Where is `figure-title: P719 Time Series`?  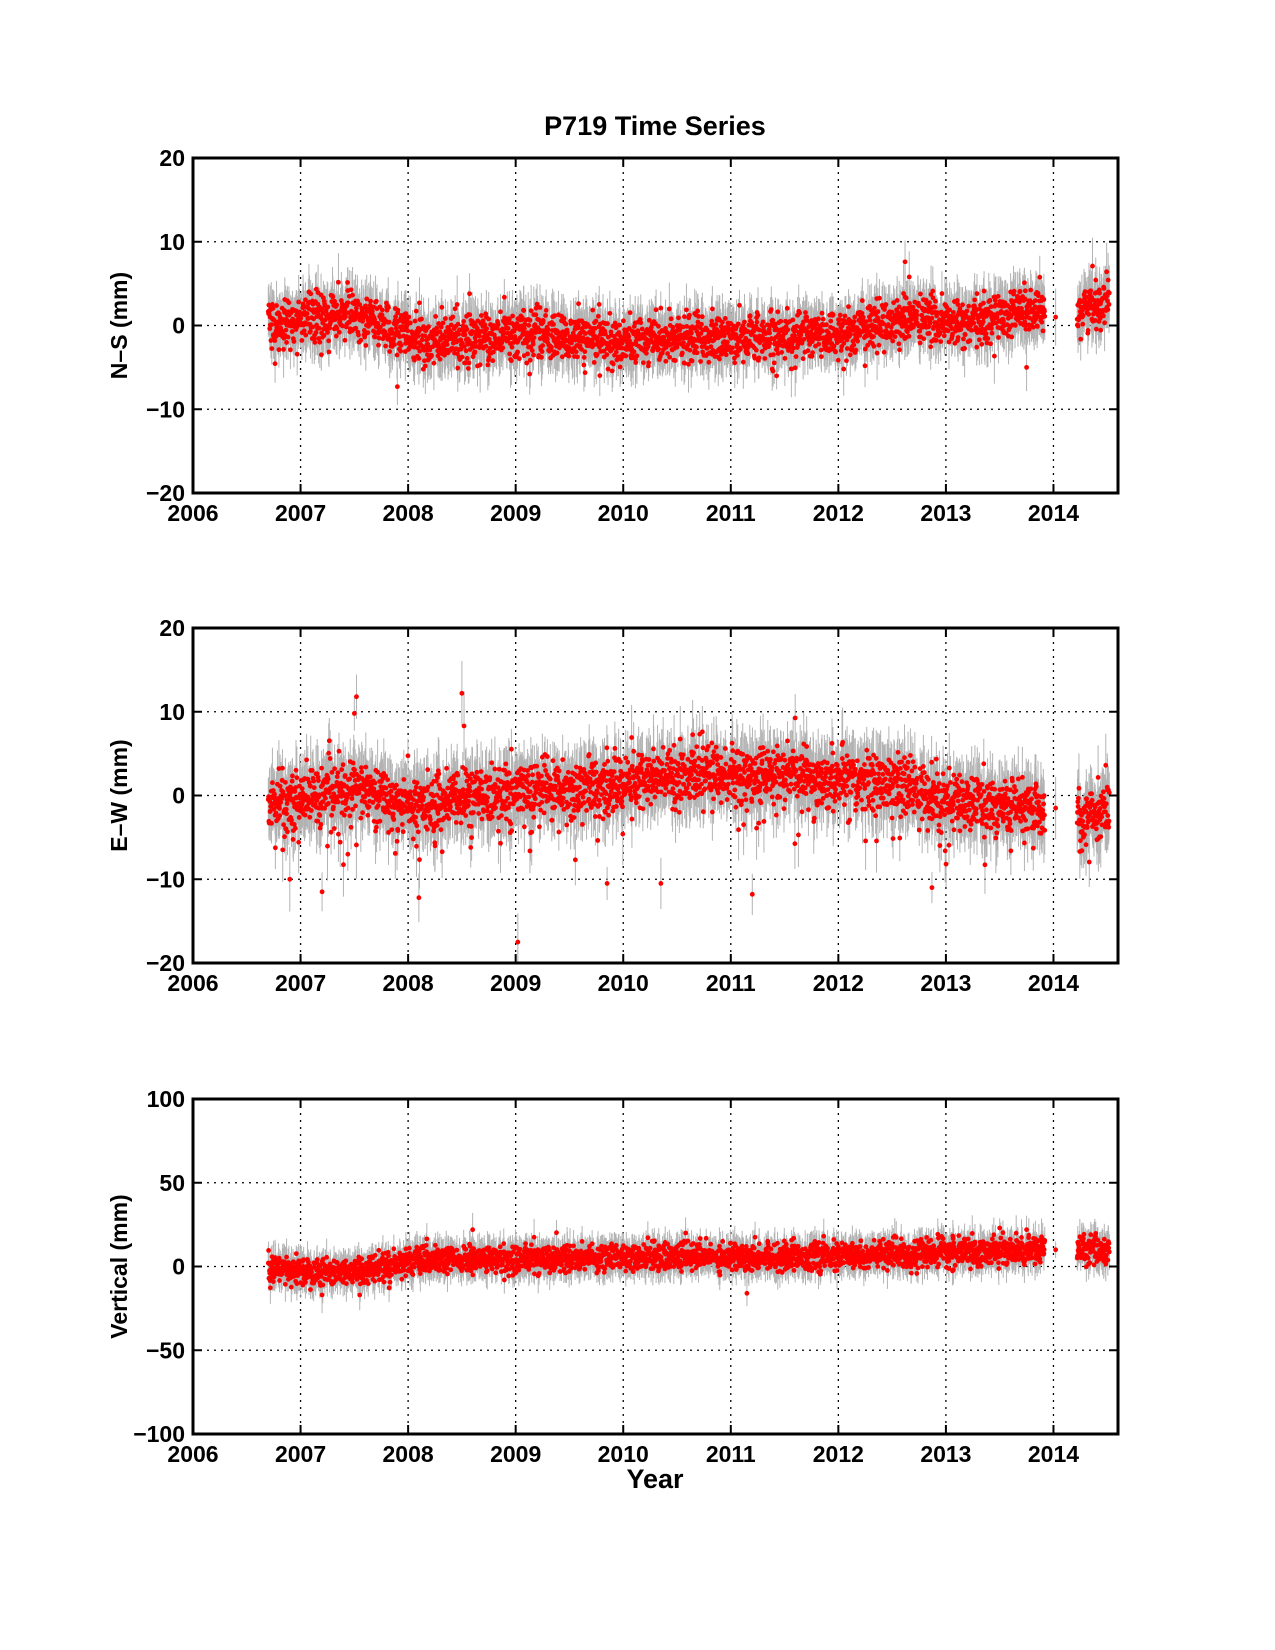 figure-title: P719 Time Series is located at coordinates (655, 126).